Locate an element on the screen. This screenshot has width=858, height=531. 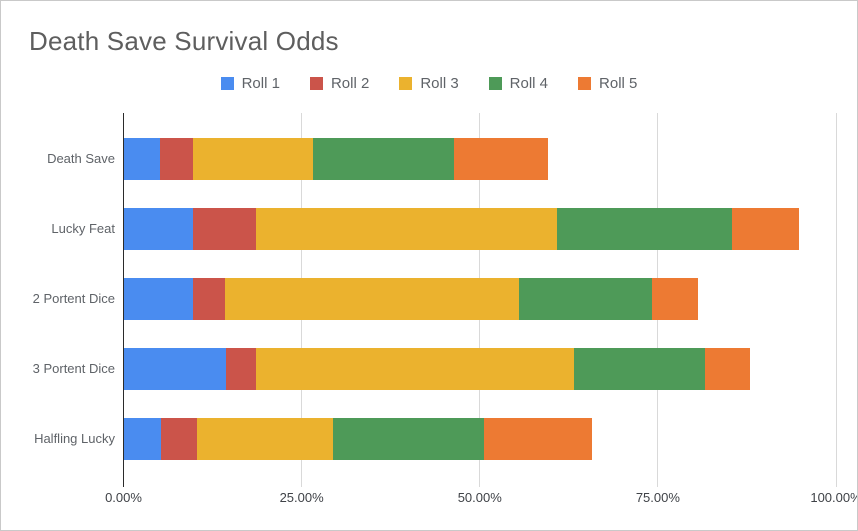
chart-legend: Roll 1 Roll 2 Roll 3 Roll 4 Roll 5 is located at coordinates (429, 83).